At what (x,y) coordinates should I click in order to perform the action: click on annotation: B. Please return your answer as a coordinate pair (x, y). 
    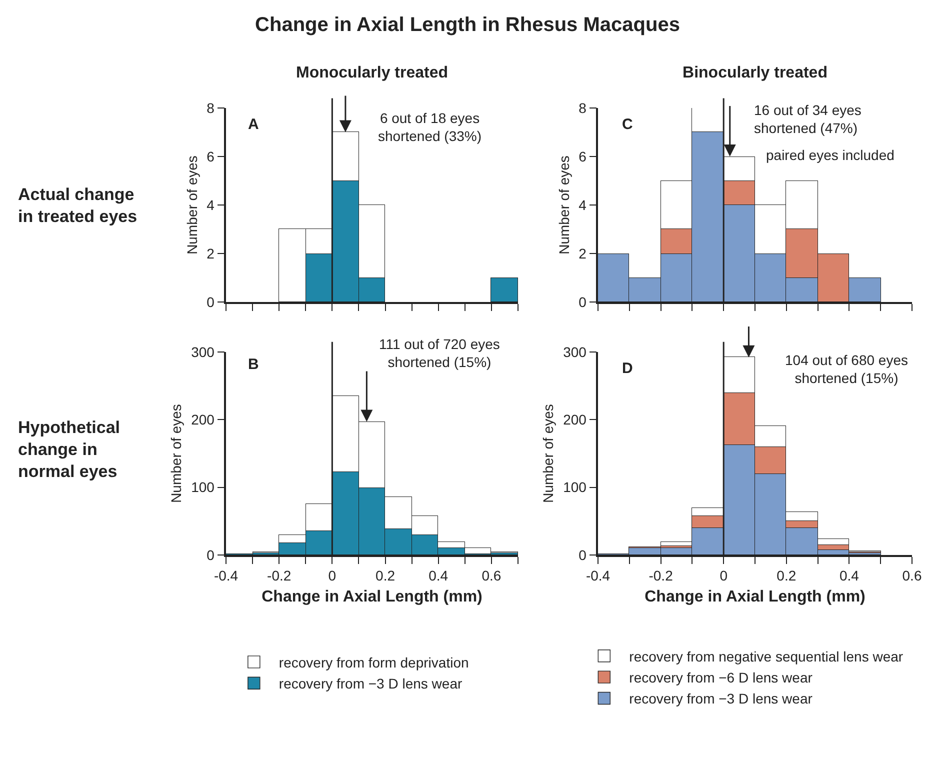
    Looking at the image, I should click on (253, 364).